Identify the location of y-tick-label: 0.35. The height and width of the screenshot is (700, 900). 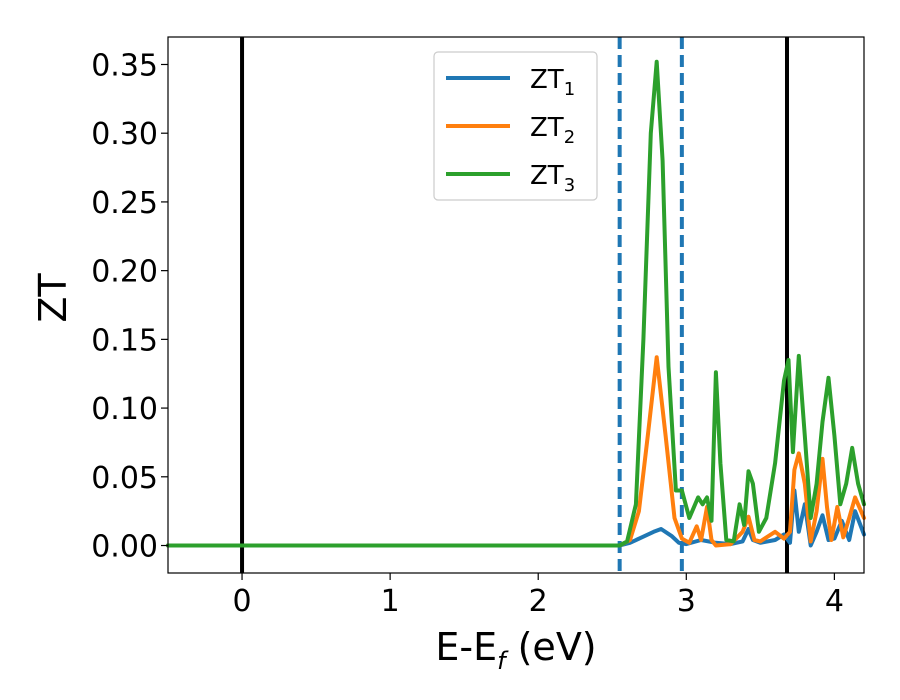
(124, 65).